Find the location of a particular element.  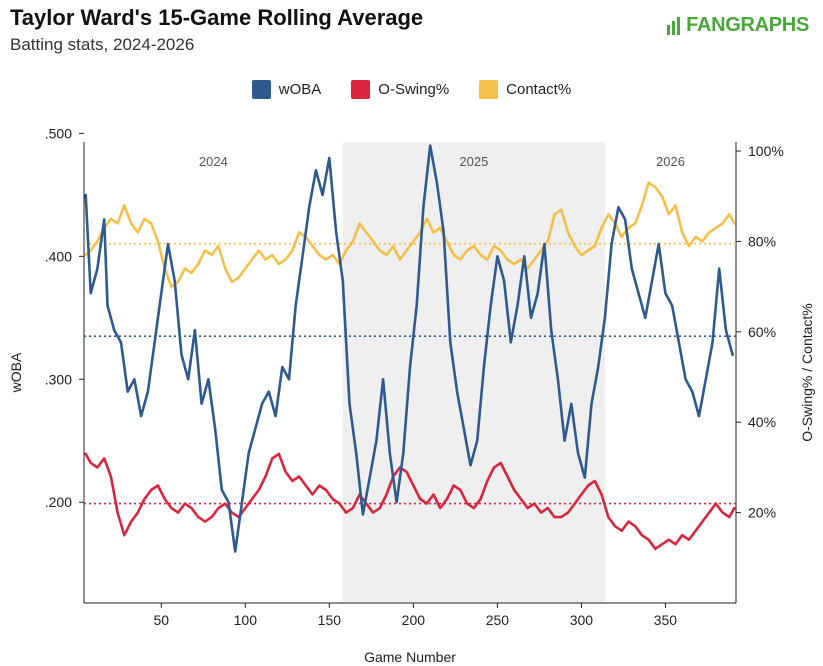

fangraphs-logo: FANGRAPHS is located at coordinates (737, 25).